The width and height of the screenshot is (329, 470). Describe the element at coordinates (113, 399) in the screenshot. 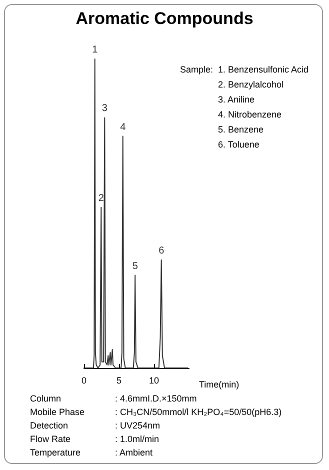

I see `text: Column : 4.6mmI.D.×150mm` at that location.